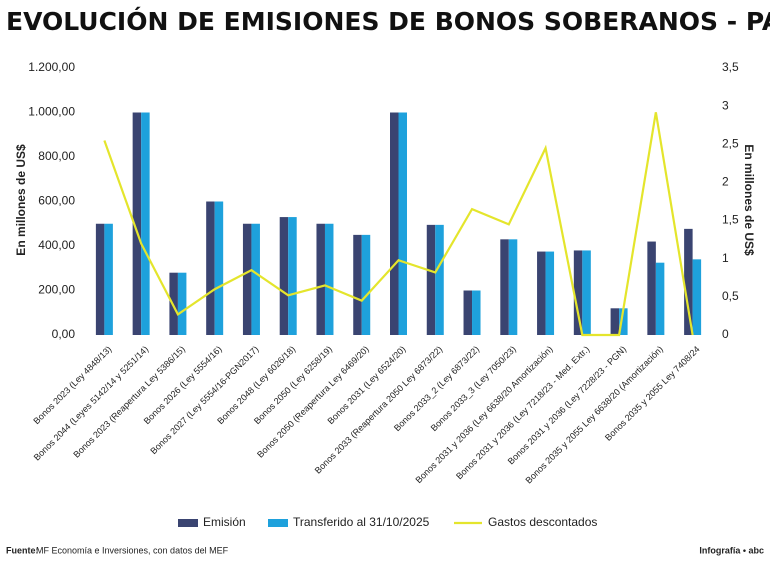 The height and width of the screenshot is (563, 770). What do you see at coordinates (730, 296) in the screenshot?
I see `y2-tick-label: 0,5` at bounding box center [730, 296].